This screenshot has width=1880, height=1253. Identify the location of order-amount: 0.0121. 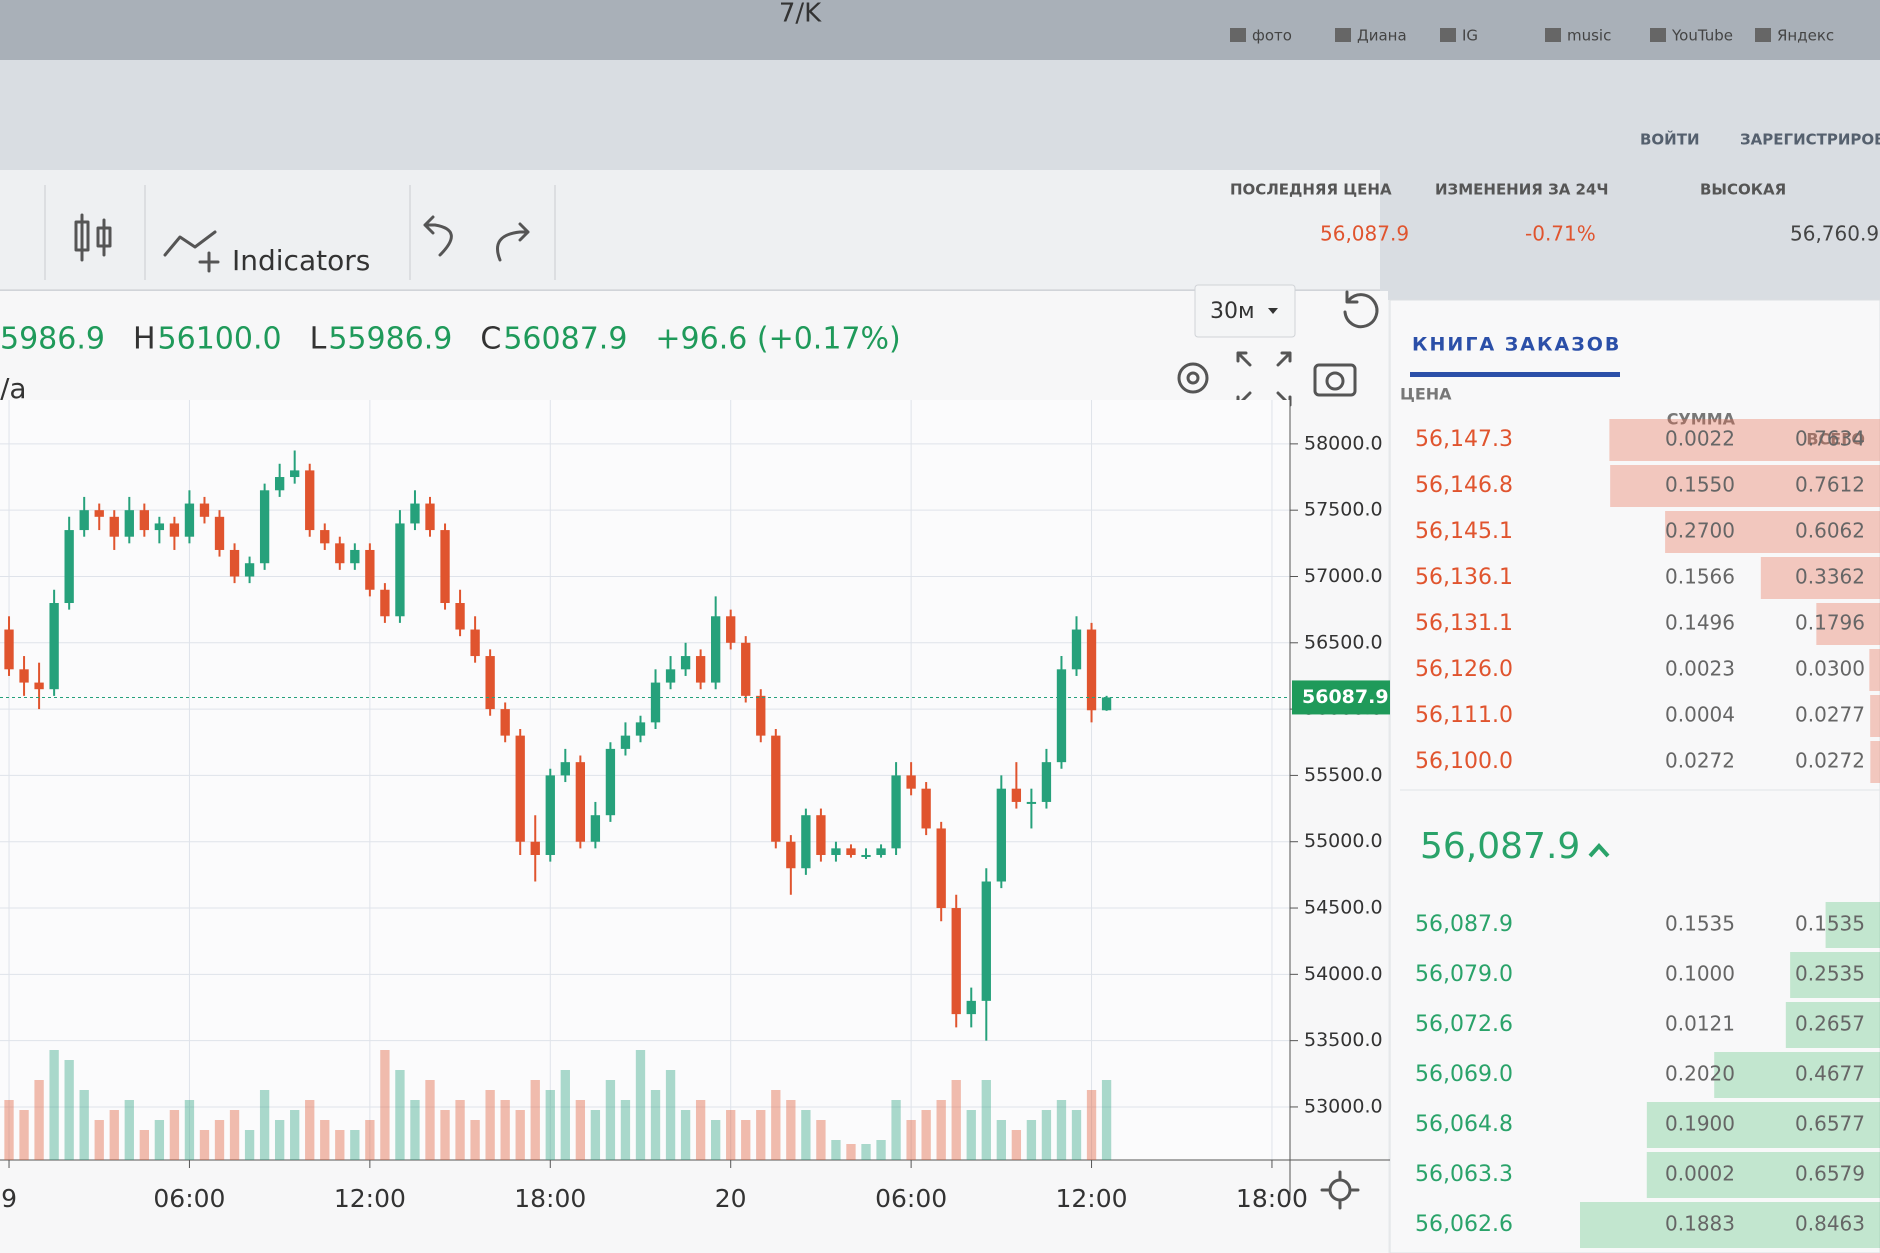
(1700, 1024).